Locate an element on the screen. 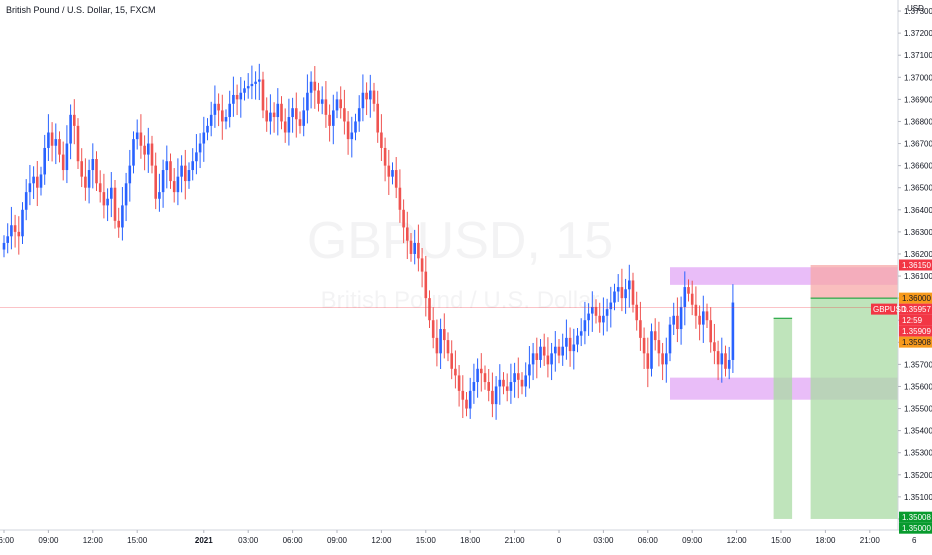  price-tag: 1.35957 is located at coordinates (915, 309).